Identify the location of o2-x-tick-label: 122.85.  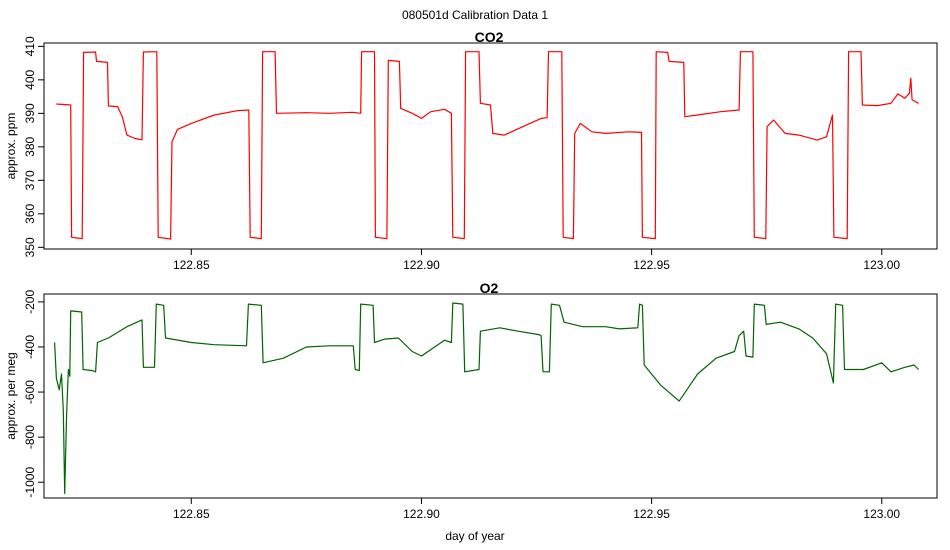
(191, 514).